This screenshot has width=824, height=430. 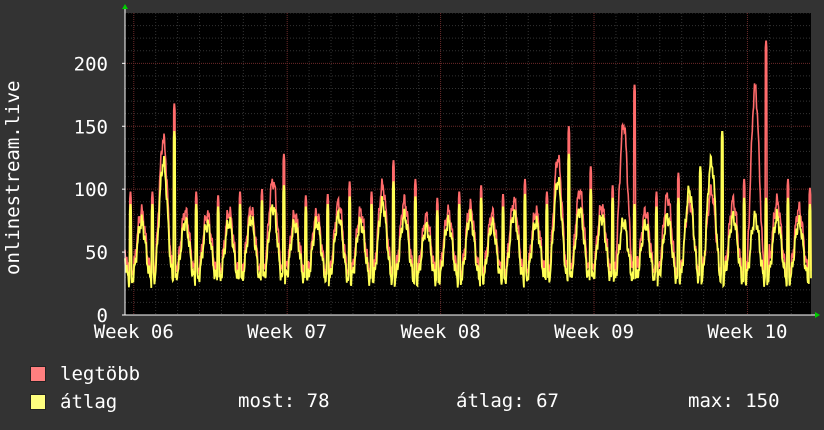 What do you see at coordinates (594, 332) in the screenshot?
I see `x-tick-label: Week 09` at bounding box center [594, 332].